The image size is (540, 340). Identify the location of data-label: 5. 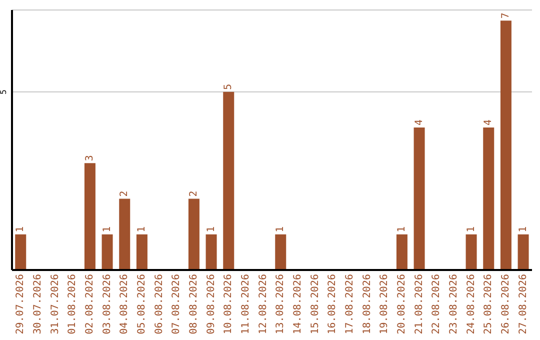
(228, 87).